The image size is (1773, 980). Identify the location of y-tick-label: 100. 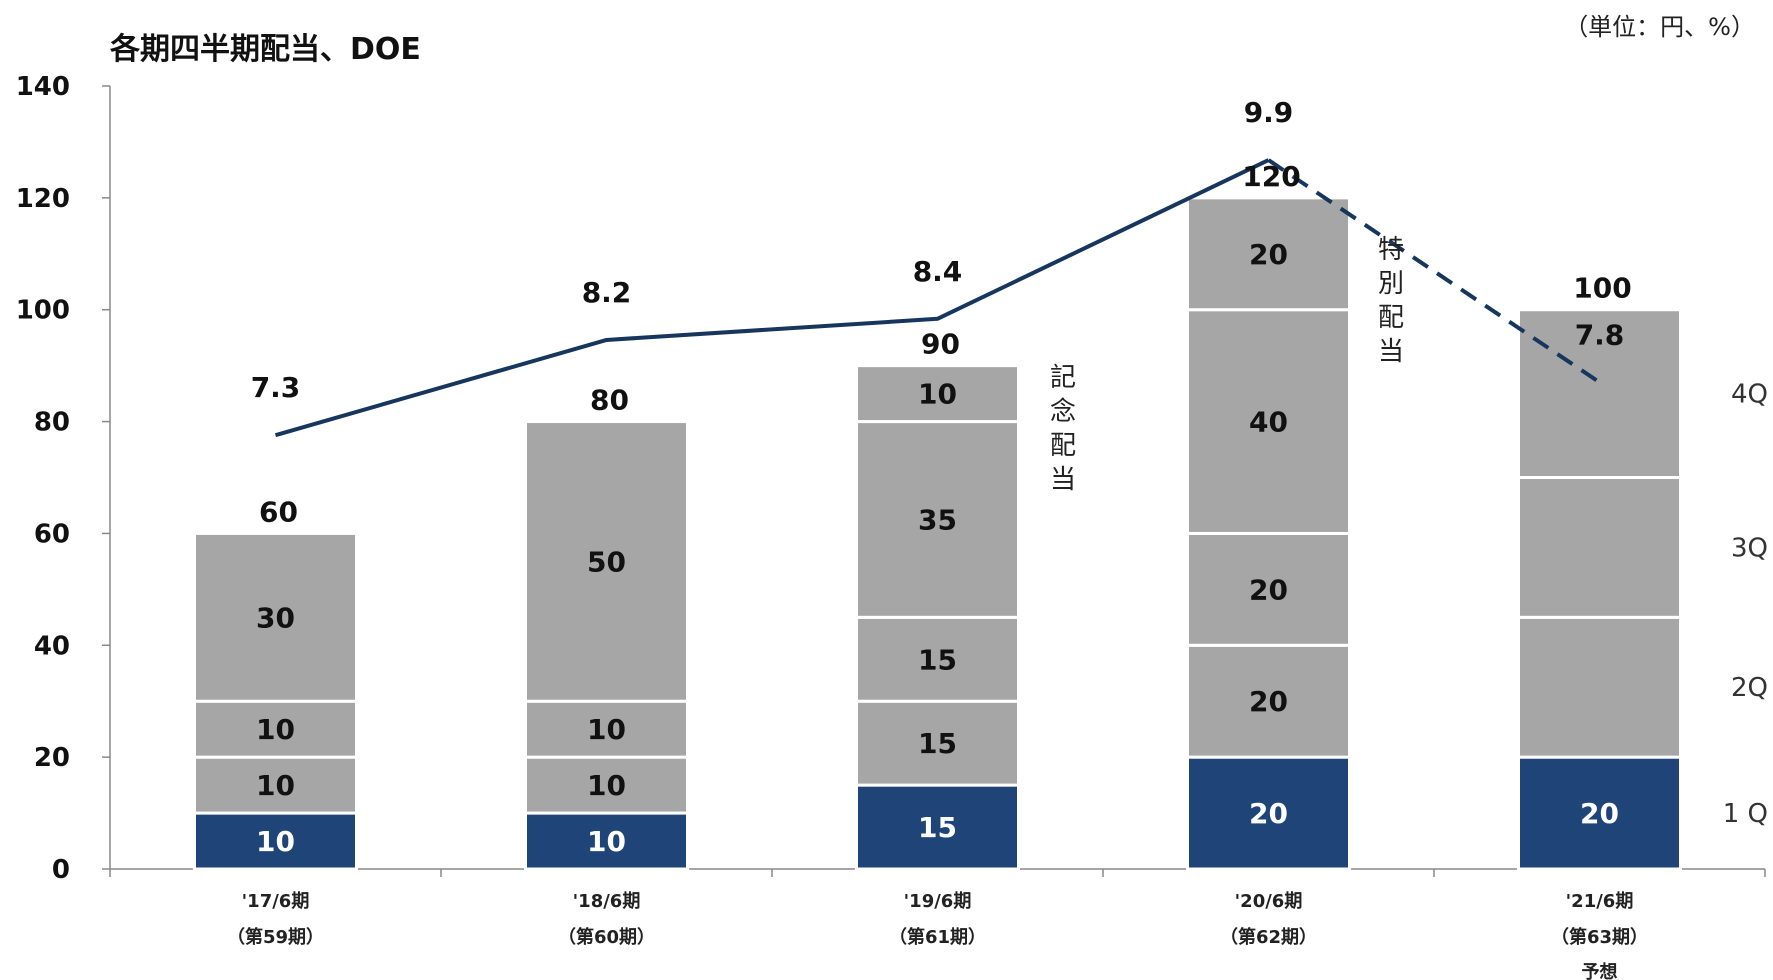
(43, 311).